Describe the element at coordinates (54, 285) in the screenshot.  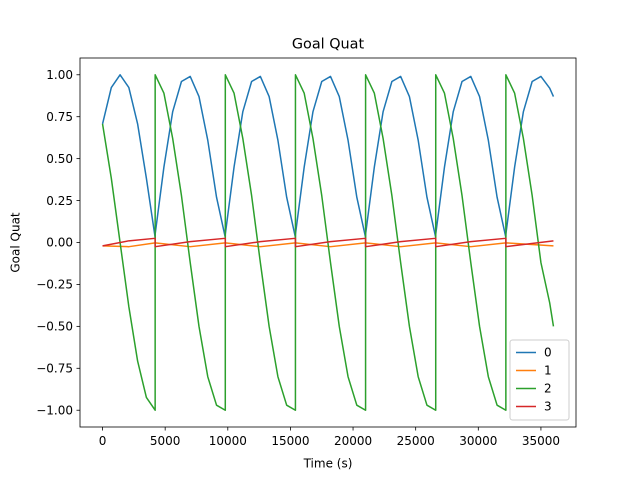
I see `y-tick-label: −0.25` at that location.